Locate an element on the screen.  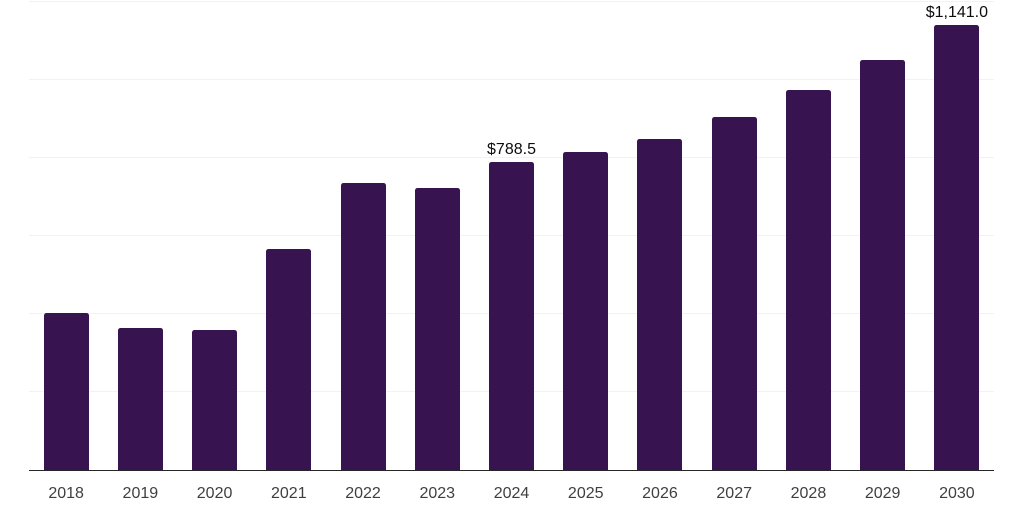
x-tick-label-2018: 2018 is located at coordinates (66, 493).